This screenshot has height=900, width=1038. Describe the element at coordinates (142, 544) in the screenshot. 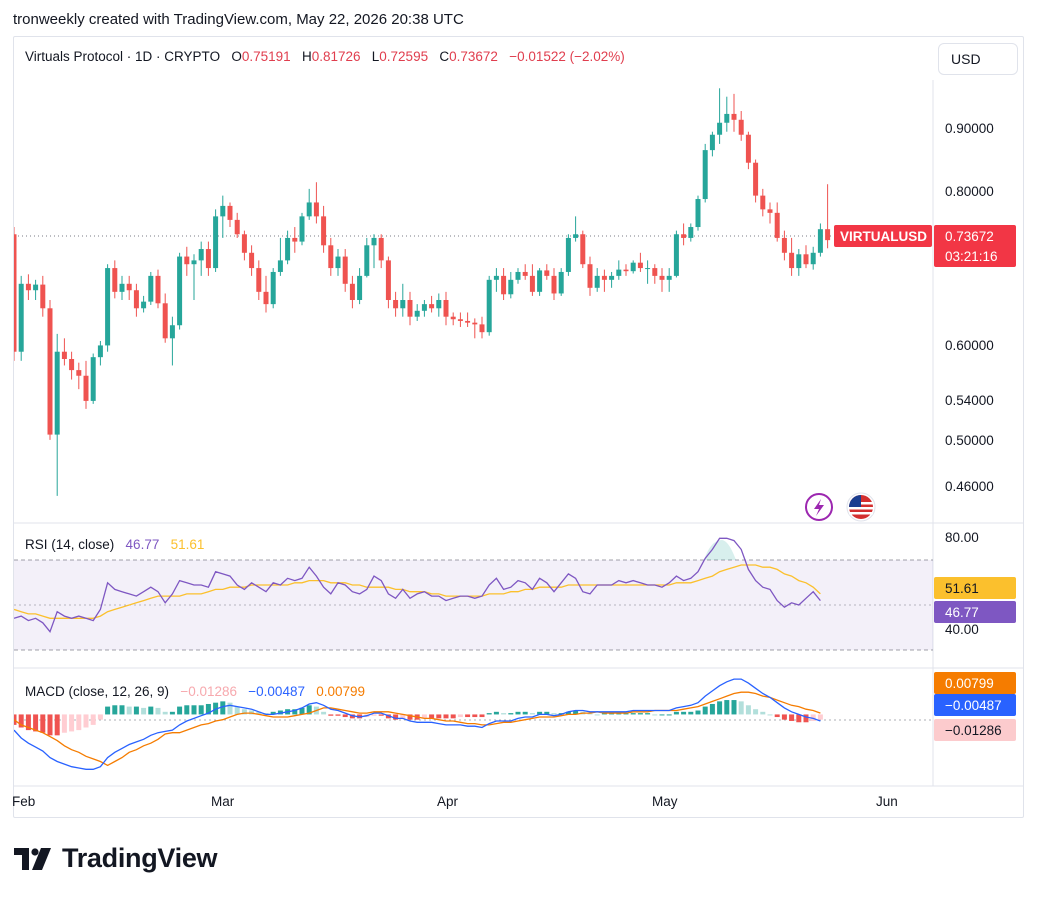

I see `rsi-value: 46.77` at that location.